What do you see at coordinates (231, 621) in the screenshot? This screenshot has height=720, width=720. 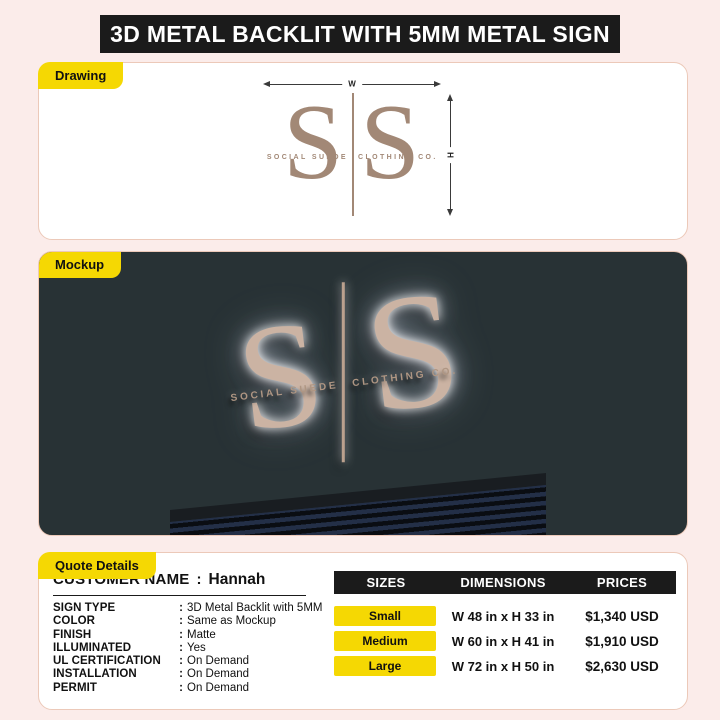 I see `spec-value: Same as Mockup` at bounding box center [231, 621].